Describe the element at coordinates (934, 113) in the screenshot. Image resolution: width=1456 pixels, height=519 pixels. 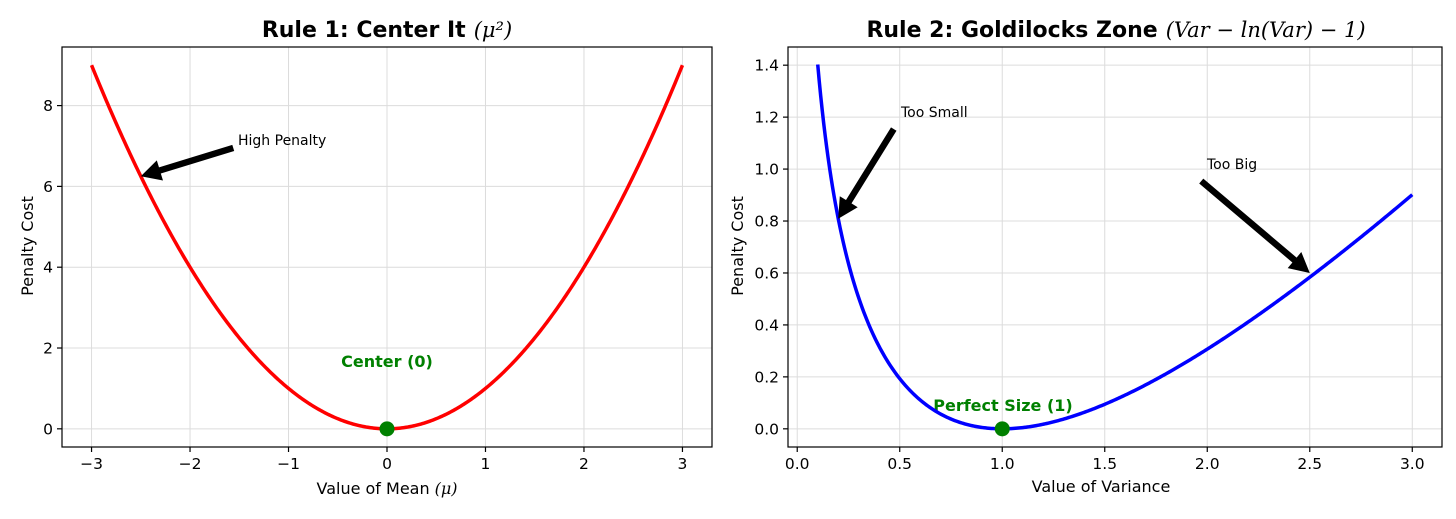
I see `annotation-too-small: Too Small` at that location.